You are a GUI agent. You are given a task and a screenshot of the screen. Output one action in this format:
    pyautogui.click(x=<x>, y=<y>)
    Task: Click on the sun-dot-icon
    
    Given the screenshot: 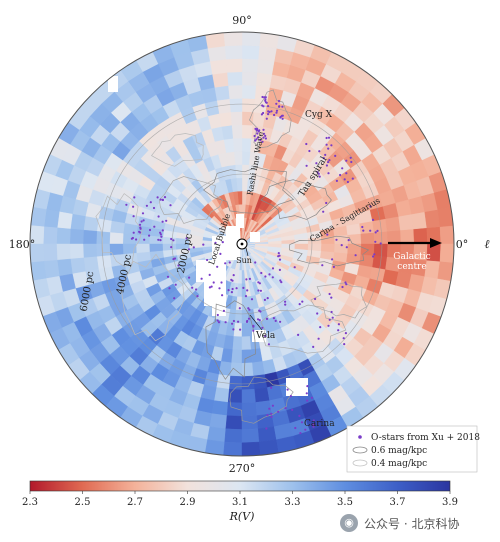 What is the action you would take?
    pyautogui.click(x=242, y=244)
    